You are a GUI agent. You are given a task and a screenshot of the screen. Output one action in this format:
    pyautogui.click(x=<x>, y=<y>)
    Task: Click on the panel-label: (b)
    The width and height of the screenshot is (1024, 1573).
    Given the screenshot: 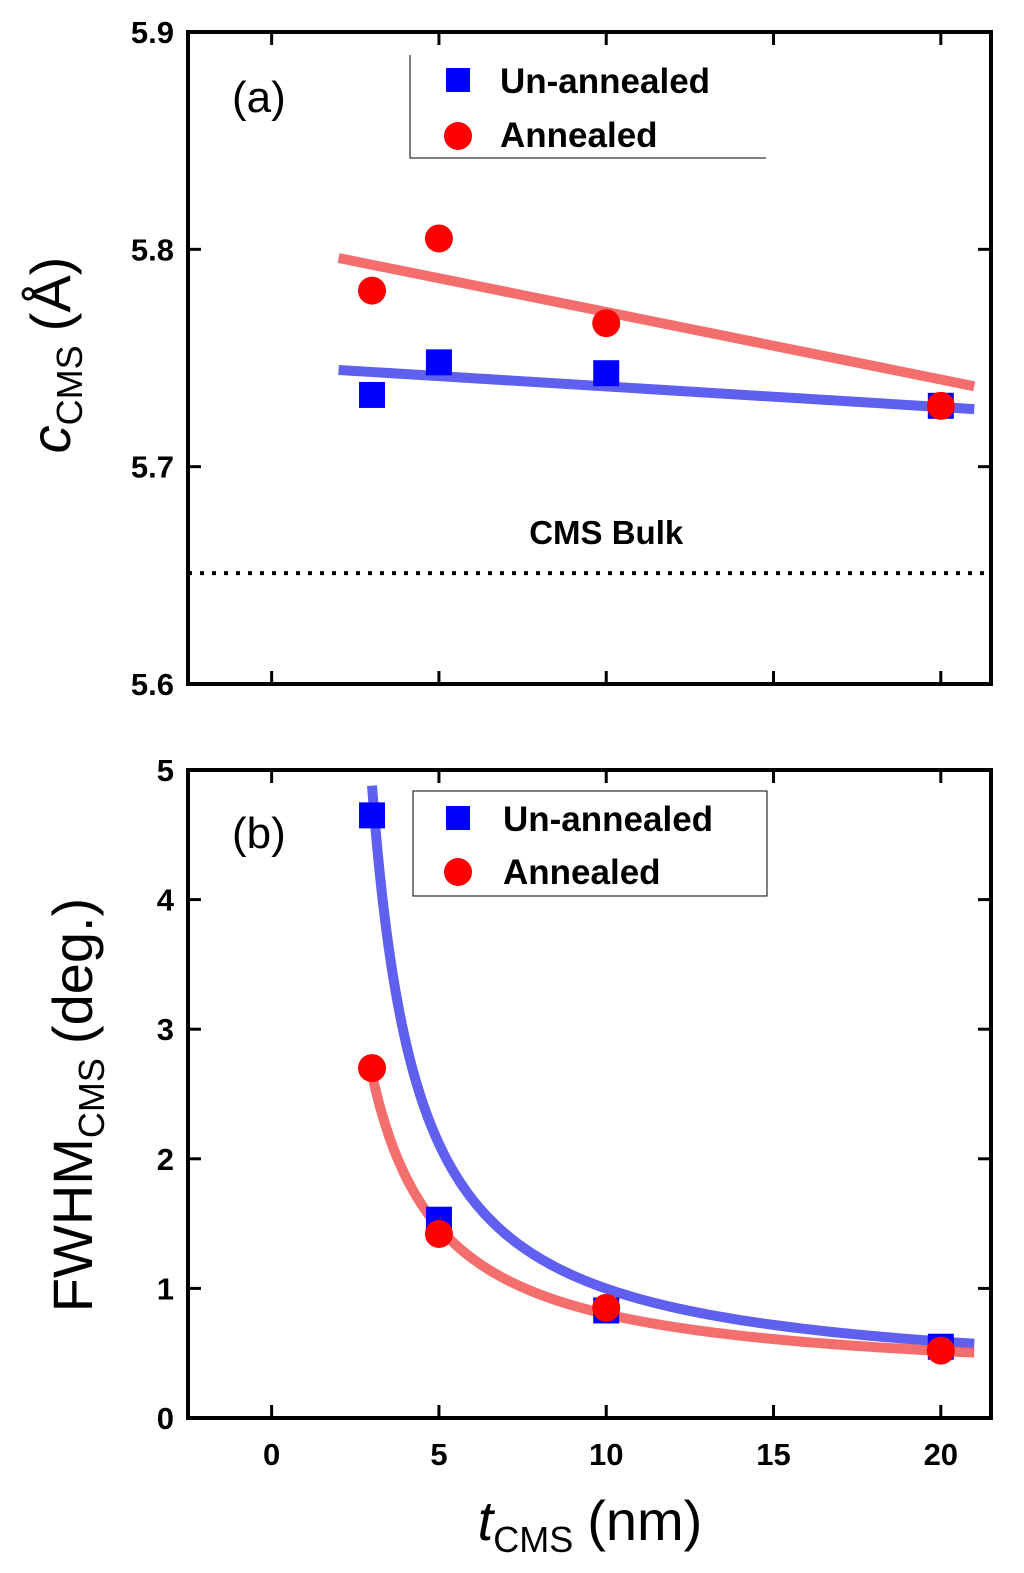 What is the action you would take?
    pyautogui.click(x=259, y=833)
    